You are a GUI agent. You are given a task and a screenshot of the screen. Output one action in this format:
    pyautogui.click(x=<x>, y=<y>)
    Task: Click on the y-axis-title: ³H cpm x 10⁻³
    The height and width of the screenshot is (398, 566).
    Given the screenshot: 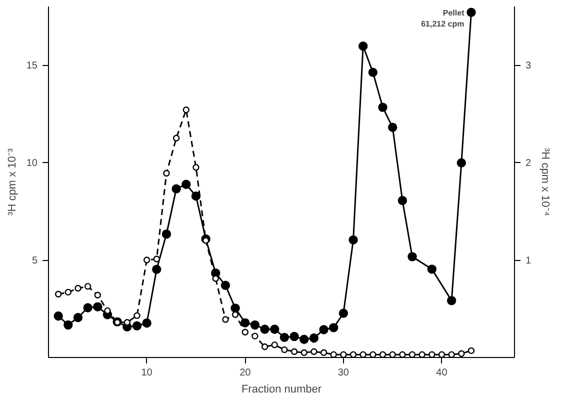 What is the action you would take?
    pyautogui.click(x=12, y=182)
    